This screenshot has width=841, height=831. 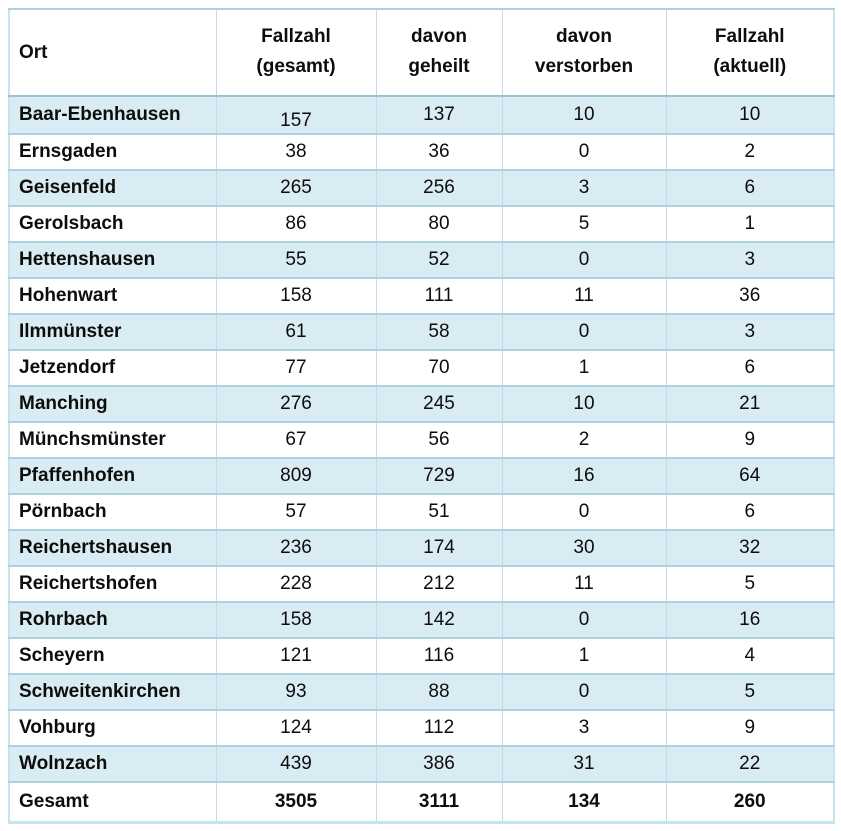 What do you see at coordinates (584, 224) in the screenshot?
I see `cell-davon-verstorben: 5` at bounding box center [584, 224].